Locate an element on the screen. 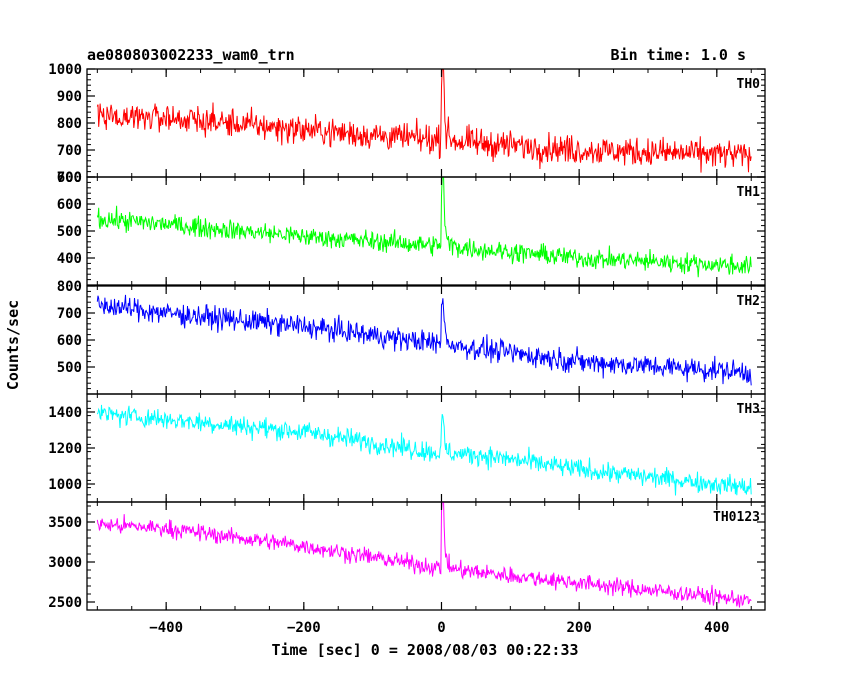 This screenshot has height=680, width=850. panel-label-th2: TH2 is located at coordinates (748, 301).